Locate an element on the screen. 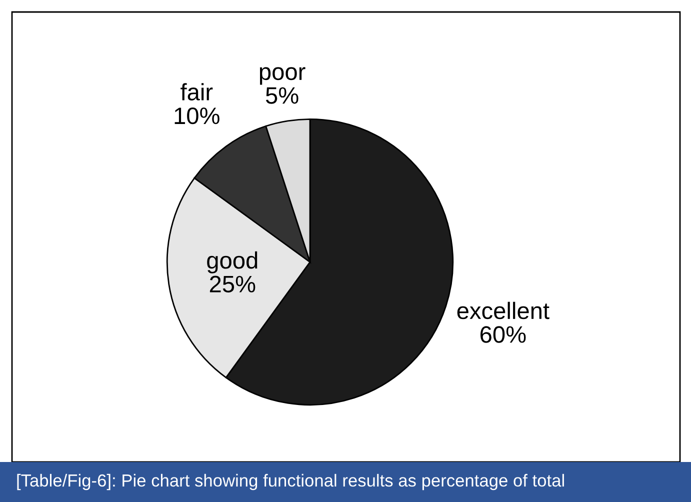  slice-label: fair is located at coordinates (196, 91).